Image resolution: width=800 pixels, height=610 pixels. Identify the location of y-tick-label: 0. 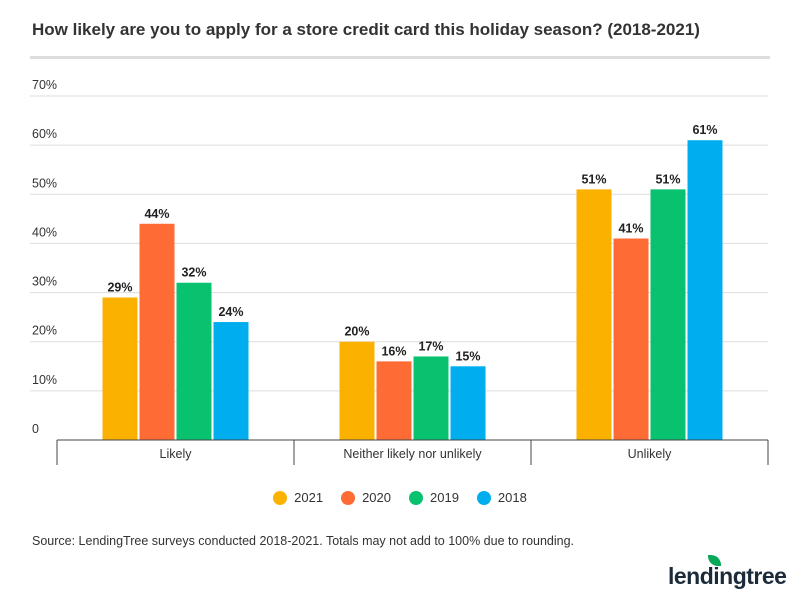
(35, 429).